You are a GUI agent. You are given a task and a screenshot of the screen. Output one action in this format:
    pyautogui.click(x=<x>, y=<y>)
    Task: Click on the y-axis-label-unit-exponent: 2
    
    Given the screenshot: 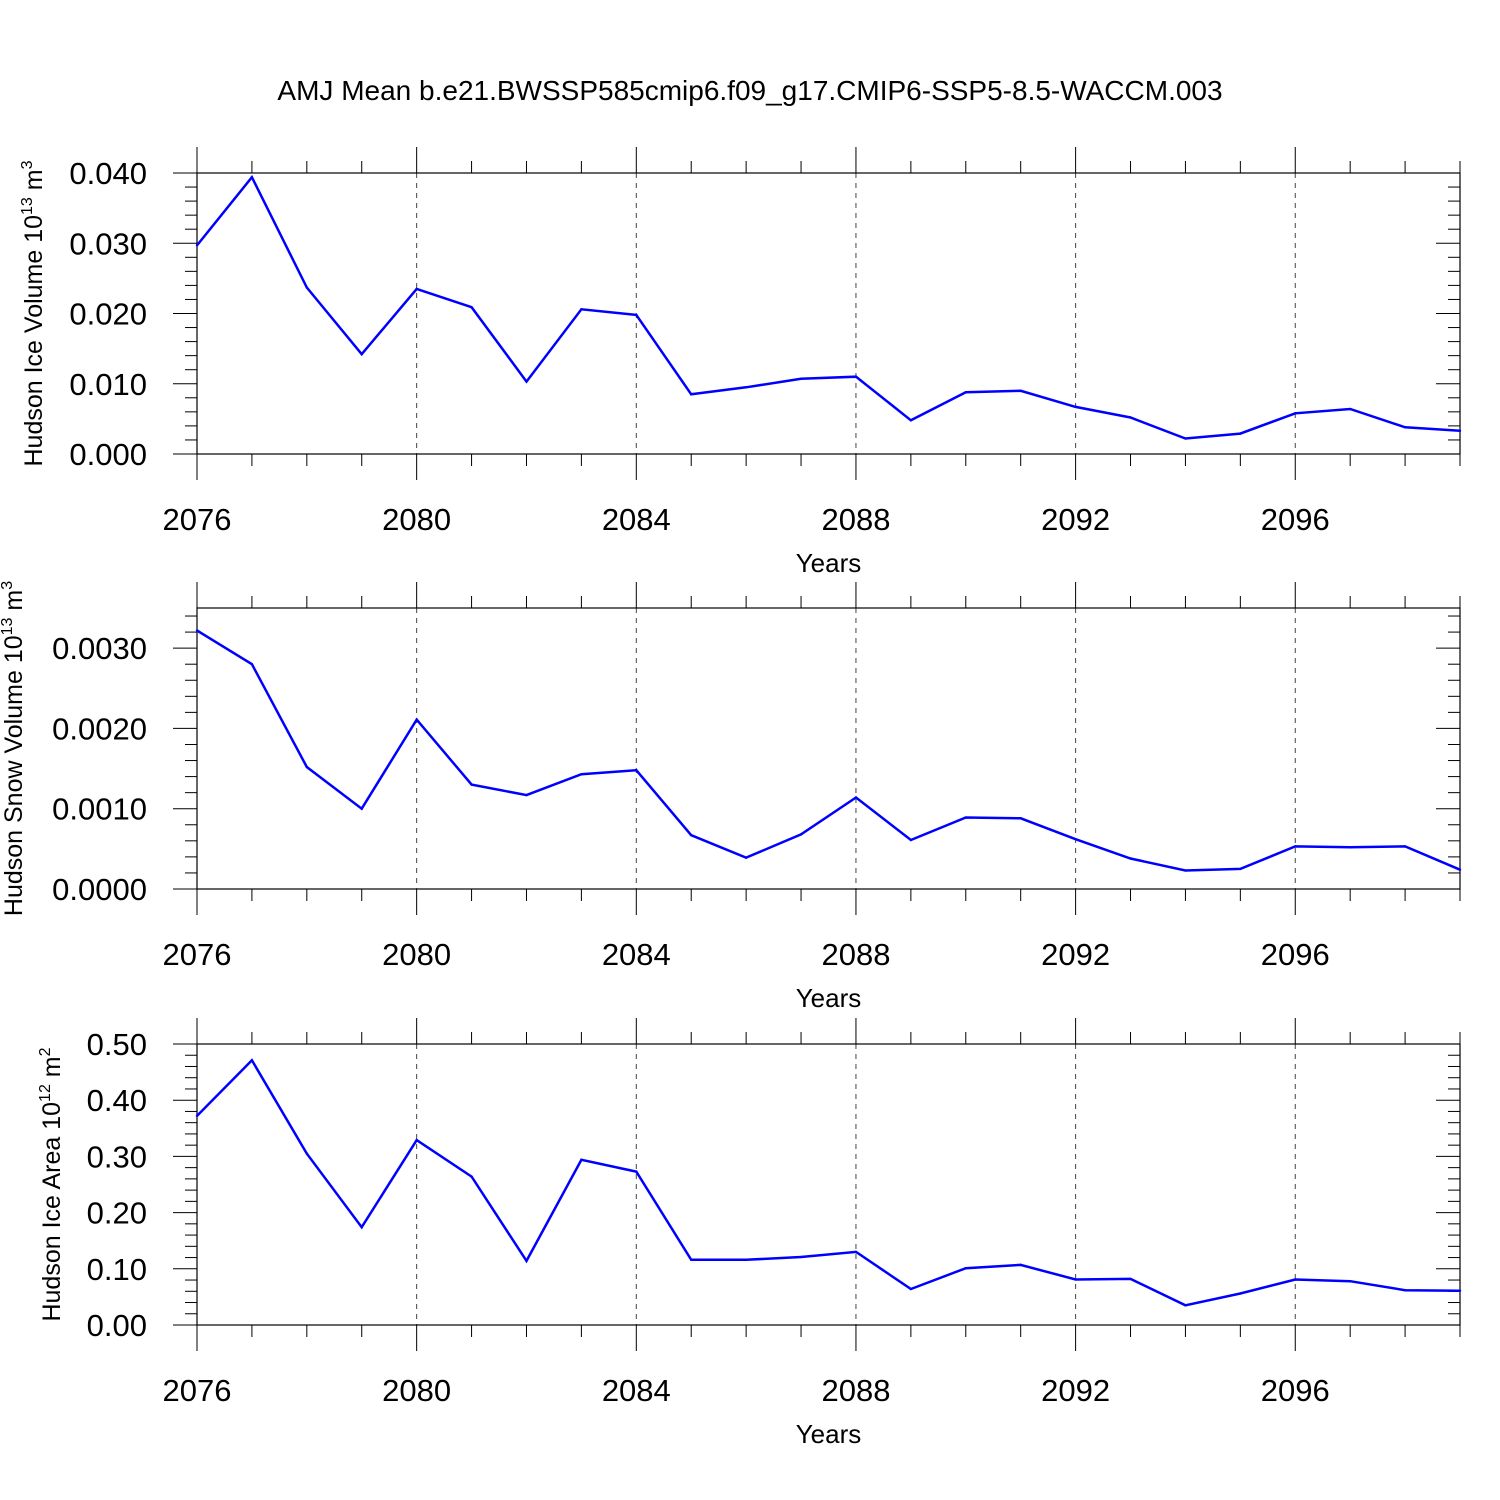 What is the action you would take?
    pyautogui.click(x=45, y=1051)
    